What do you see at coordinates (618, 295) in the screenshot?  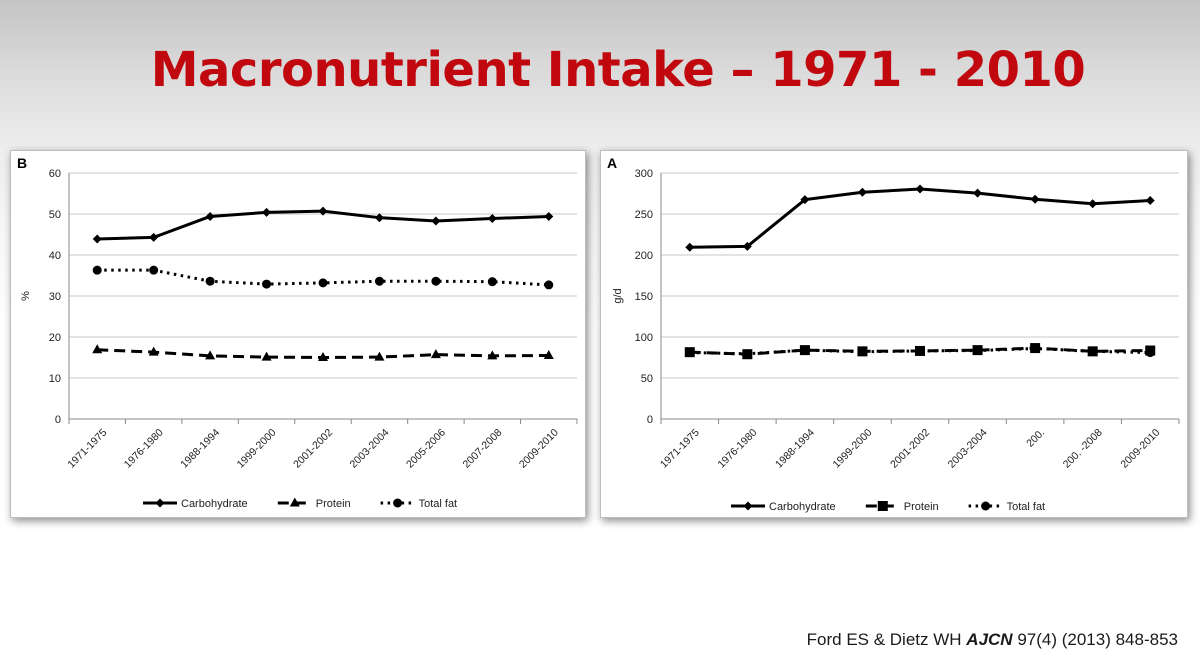 I see `chart-a-y-axis-label: g/d` at bounding box center [618, 295].